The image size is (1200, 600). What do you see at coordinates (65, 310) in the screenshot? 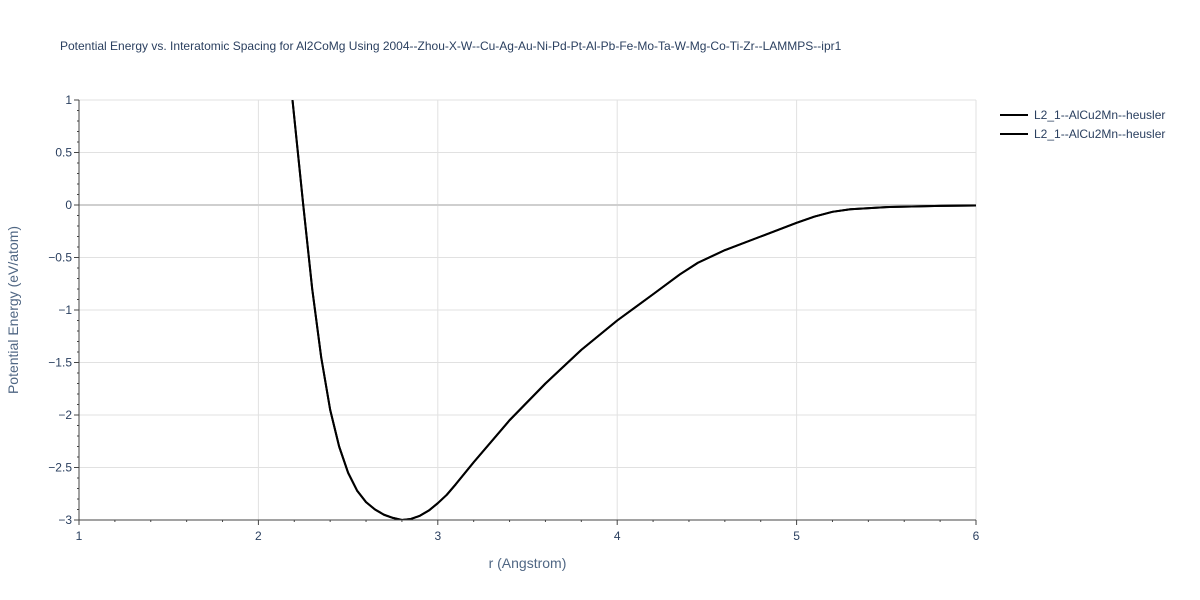
I see `y-tick-label: −1` at bounding box center [65, 310].